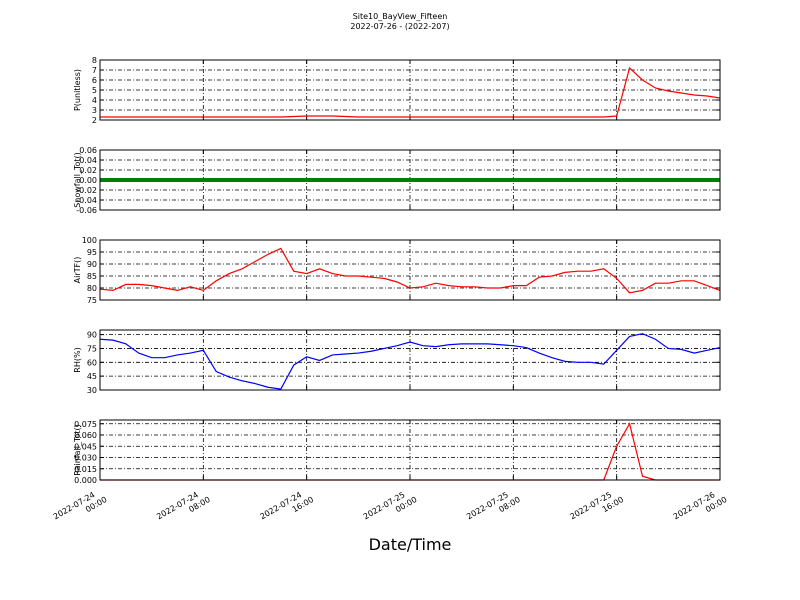 The image size is (800, 600). I want to click on y-tick-label: 0.045, so click(85, 446).